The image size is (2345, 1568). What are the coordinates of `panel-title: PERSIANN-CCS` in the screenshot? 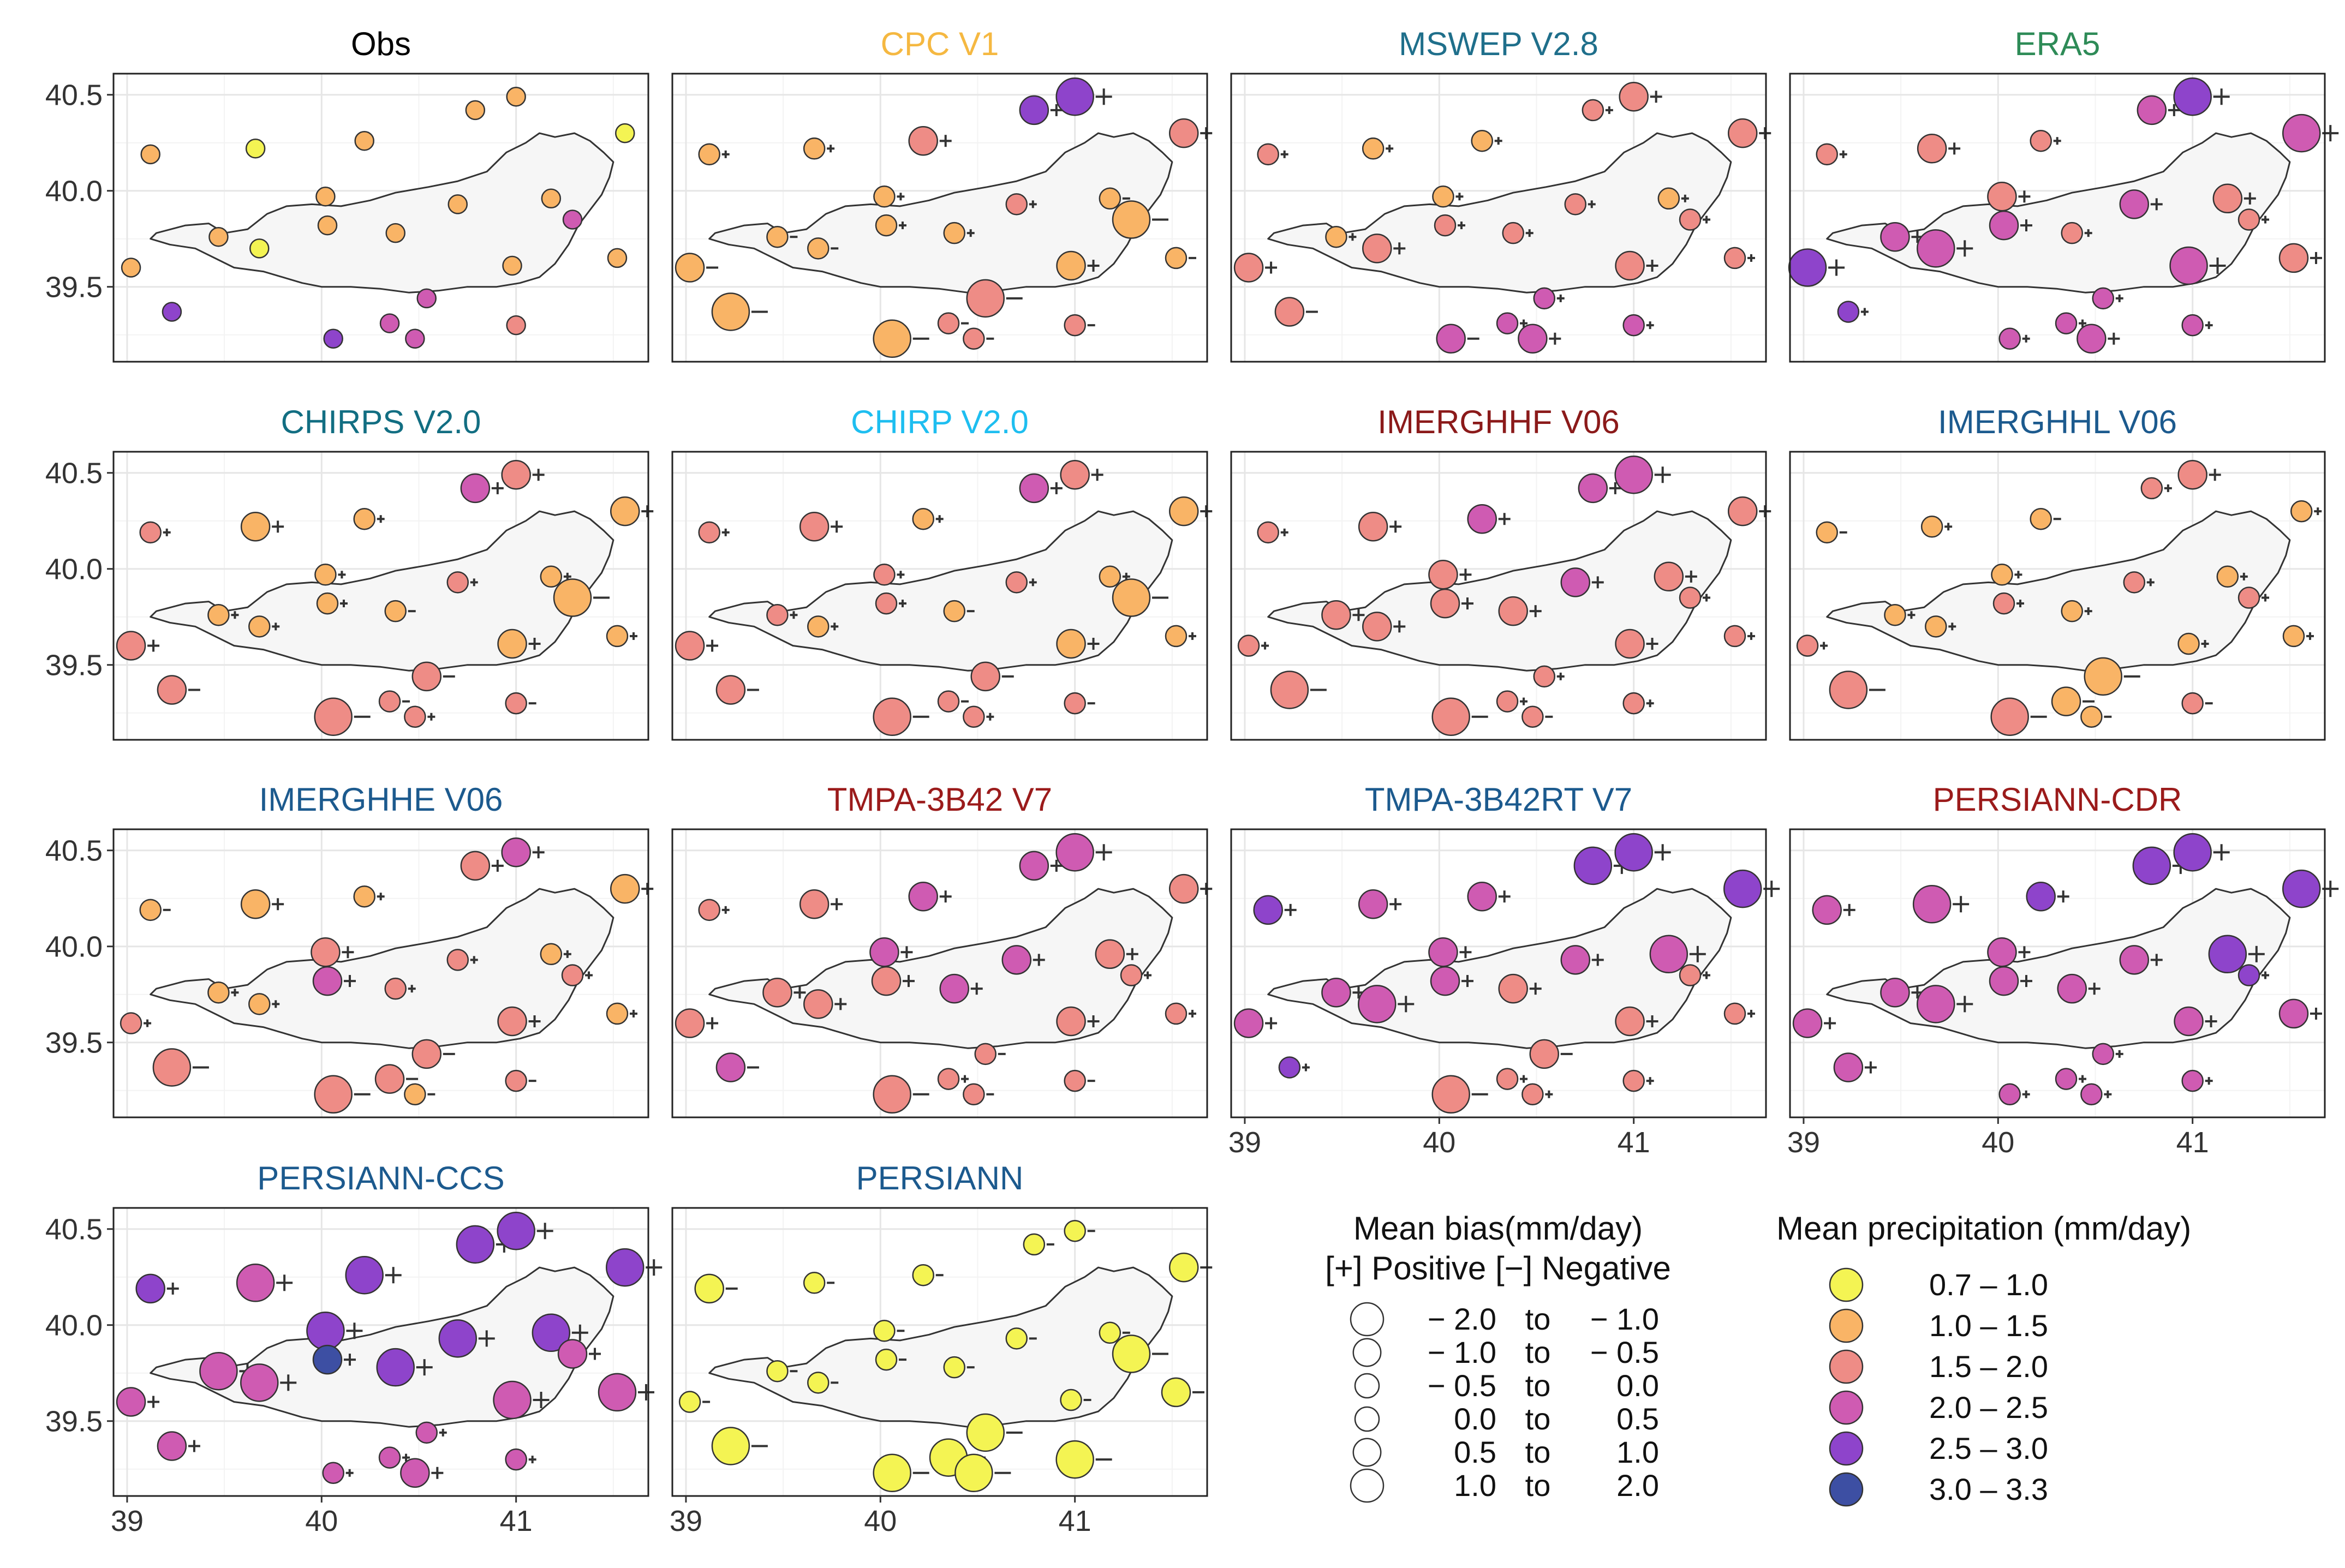 It's located at (380, 1178).